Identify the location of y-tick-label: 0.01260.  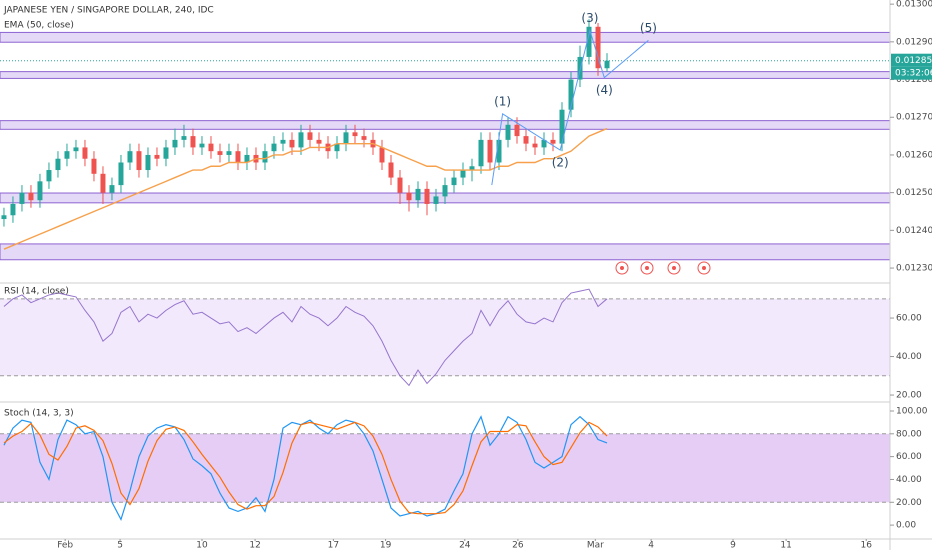
(914, 155).